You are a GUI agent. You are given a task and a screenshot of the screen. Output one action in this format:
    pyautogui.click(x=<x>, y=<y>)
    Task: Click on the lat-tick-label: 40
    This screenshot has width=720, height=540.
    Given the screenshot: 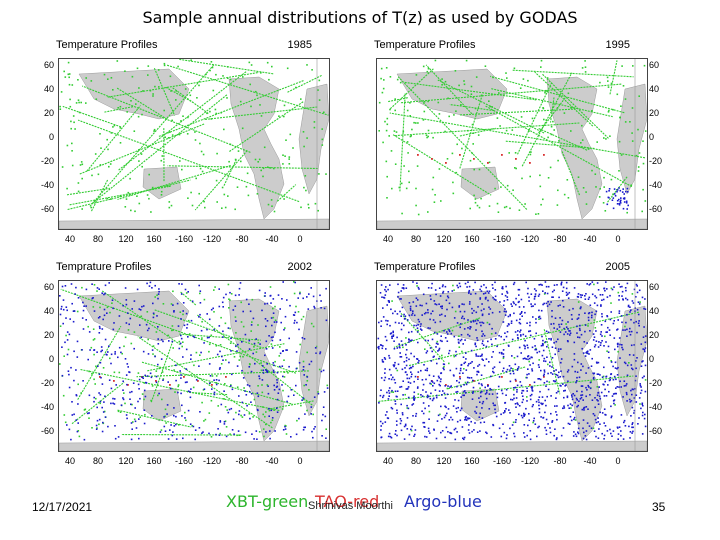 What is the action you would take?
    pyautogui.click(x=48, y=89)
    